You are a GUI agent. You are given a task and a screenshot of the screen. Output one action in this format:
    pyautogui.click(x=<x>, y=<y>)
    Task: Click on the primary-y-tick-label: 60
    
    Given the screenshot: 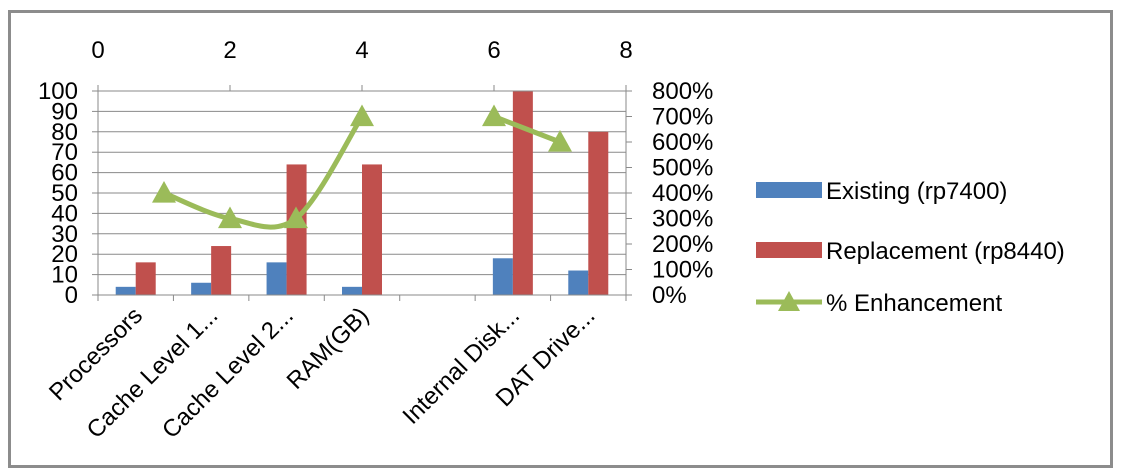 What is the action you would take?
    pyautogui.click(x=64, y=173)
    